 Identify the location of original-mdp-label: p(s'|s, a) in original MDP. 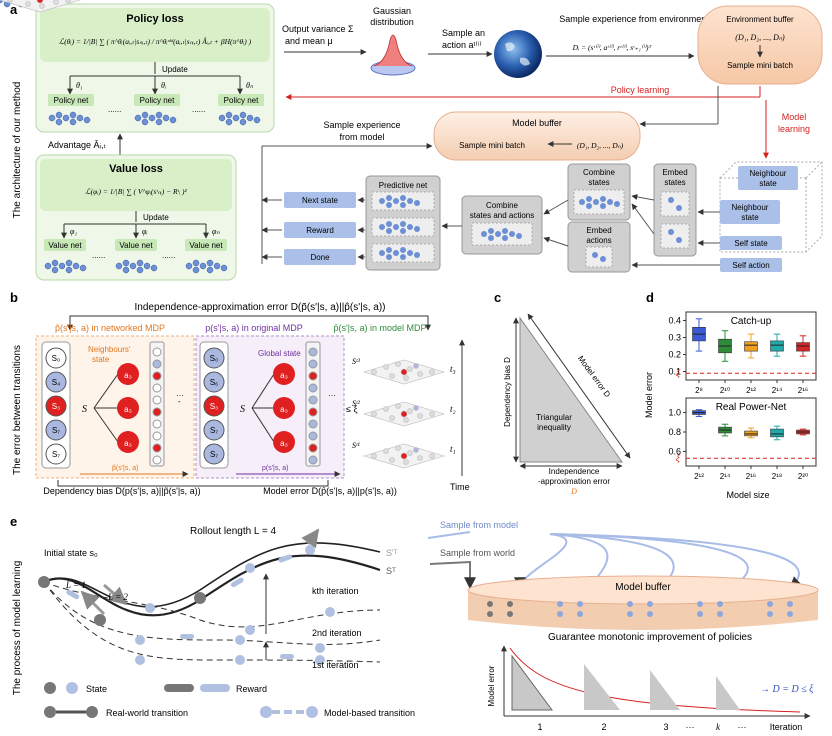
(254, 328).